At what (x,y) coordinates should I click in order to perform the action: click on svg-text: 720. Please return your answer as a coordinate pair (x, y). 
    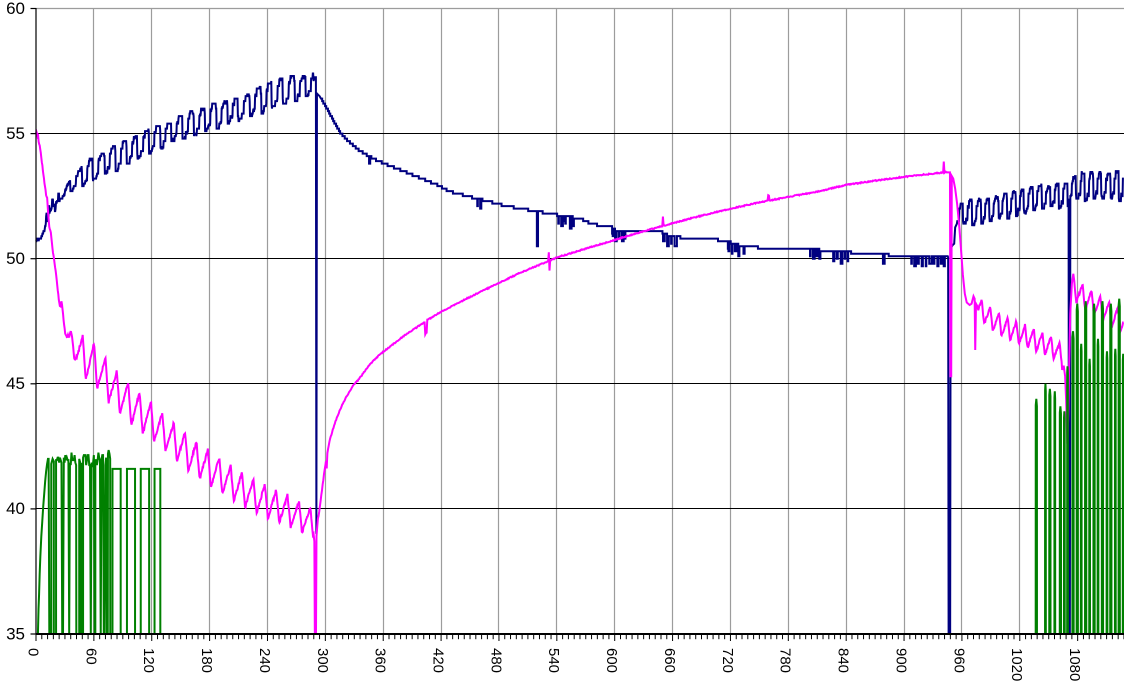
    Looking at the image, I should click on (727, 660).